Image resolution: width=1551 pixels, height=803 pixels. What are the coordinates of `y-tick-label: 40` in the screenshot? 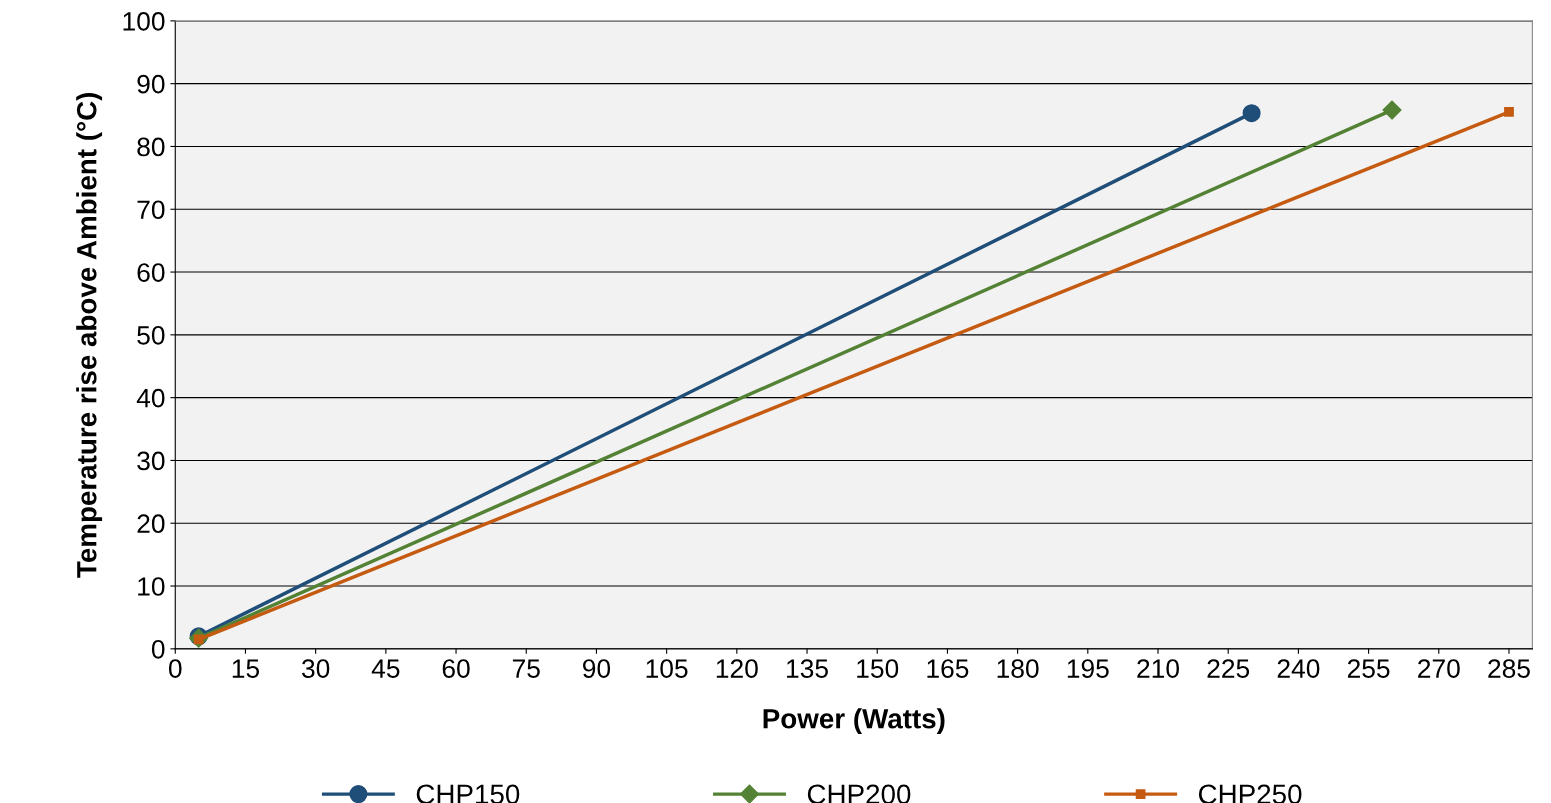 It's located at (150, 398).